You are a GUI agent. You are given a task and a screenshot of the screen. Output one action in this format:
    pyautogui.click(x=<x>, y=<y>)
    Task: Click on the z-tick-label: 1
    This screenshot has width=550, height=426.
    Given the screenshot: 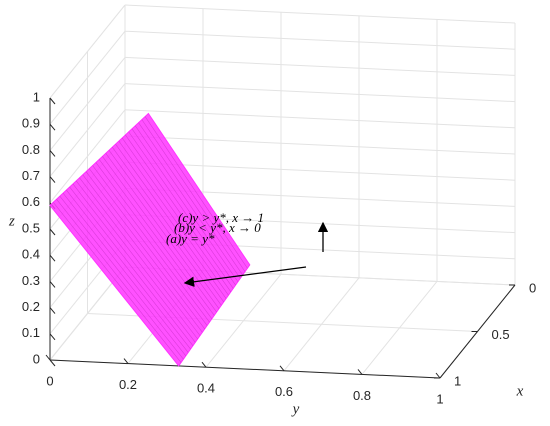 What is the action you would take?
    pyautogui.click(x=36, y=96)
    